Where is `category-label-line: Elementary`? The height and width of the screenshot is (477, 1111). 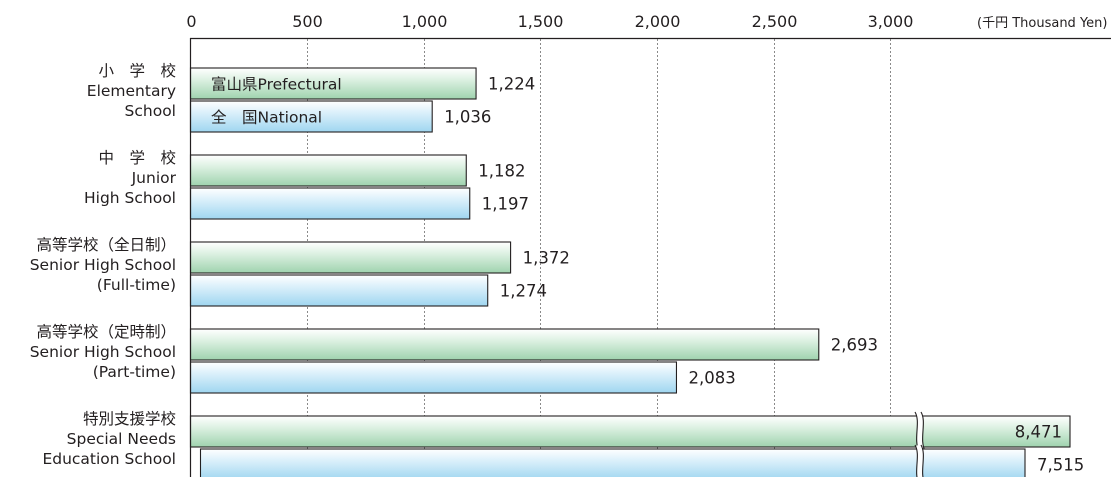 category-label-line: Elementary is located at coordinates (131, 91).